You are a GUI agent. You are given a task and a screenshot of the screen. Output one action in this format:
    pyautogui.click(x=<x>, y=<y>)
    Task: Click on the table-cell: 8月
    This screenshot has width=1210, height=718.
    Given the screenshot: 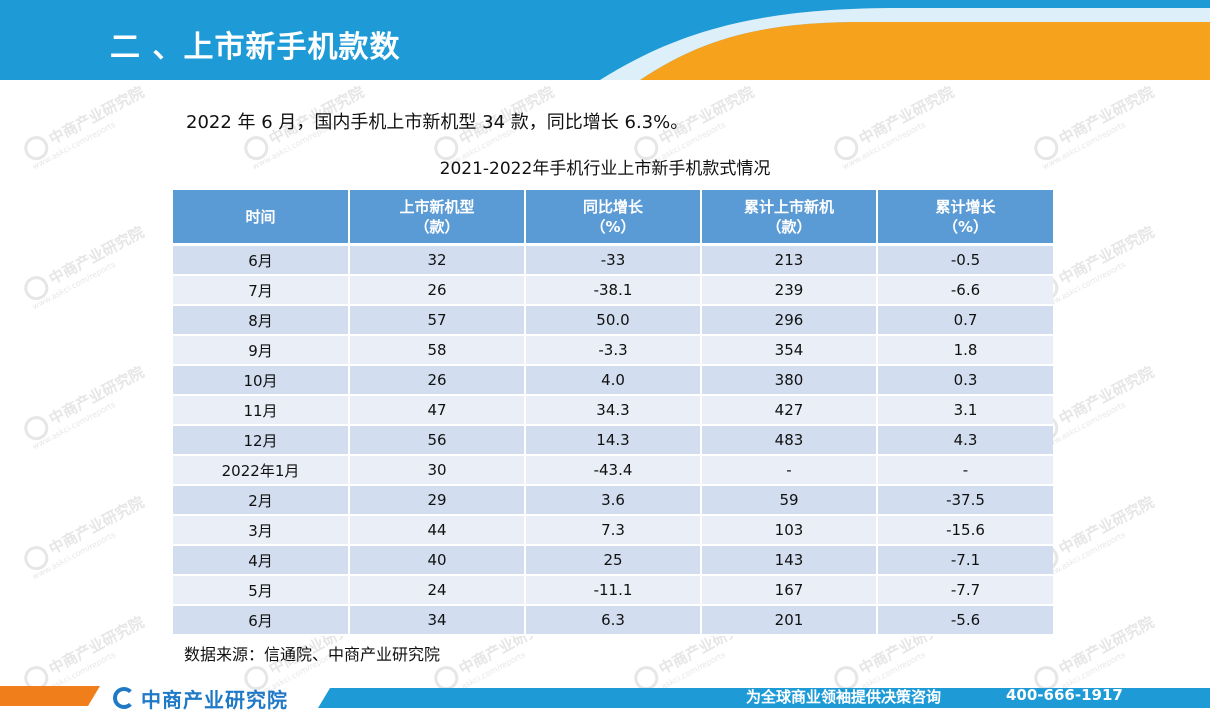 What is the action you would take?
    pyautogui.click(x=261, y=320)
    